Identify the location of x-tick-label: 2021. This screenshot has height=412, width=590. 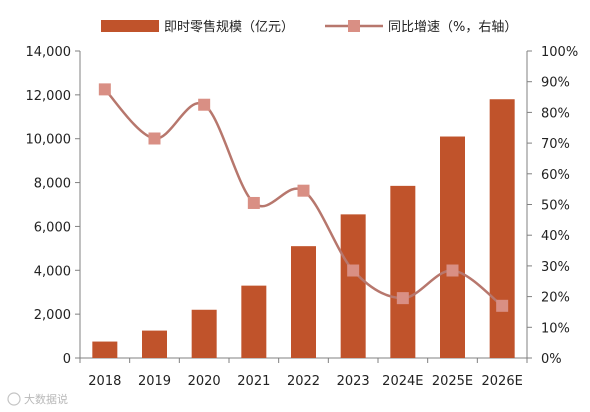
(253, 381).